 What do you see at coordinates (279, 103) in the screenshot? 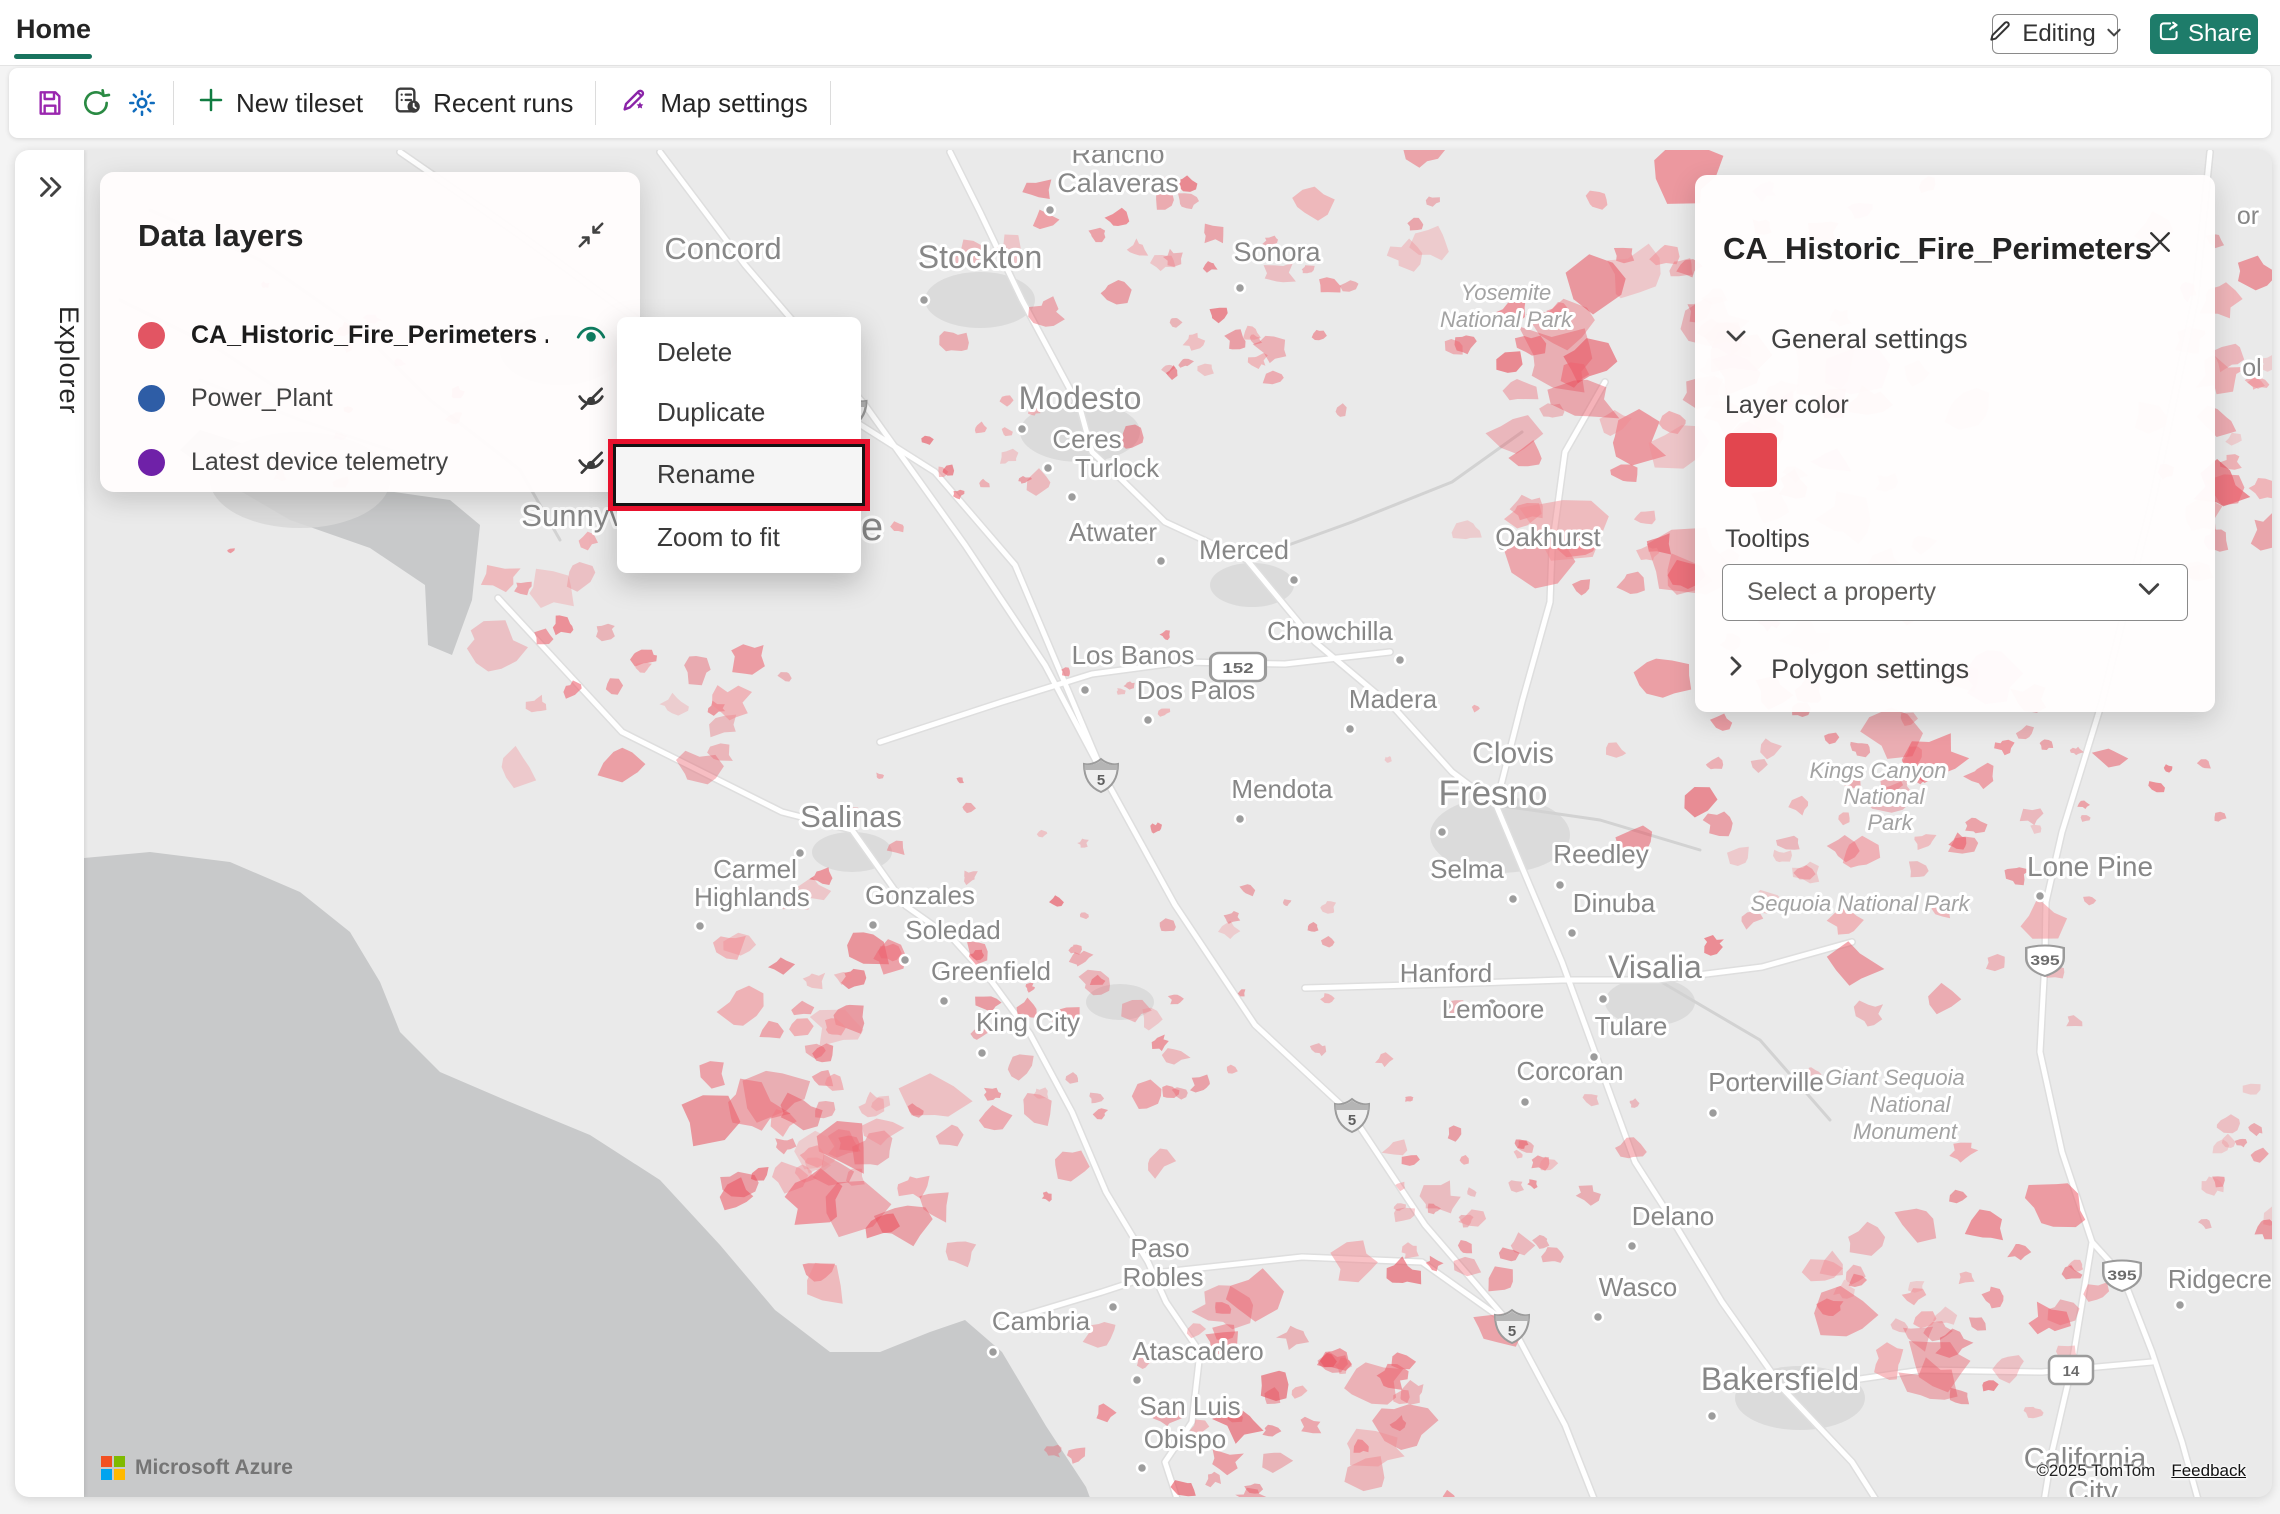
I see `new-tileset-button: New tileset` at bounding box center [279, 103].